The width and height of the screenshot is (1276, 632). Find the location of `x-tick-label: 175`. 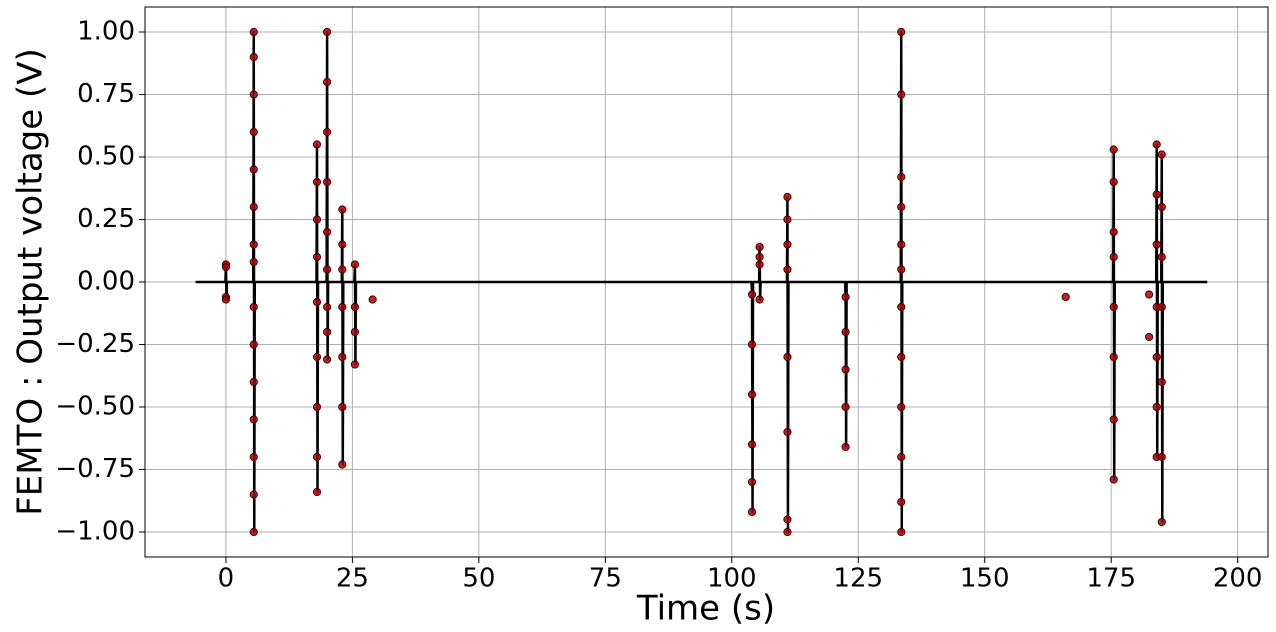

x-tick-label: 175 is located at coordinates (1111, 579).